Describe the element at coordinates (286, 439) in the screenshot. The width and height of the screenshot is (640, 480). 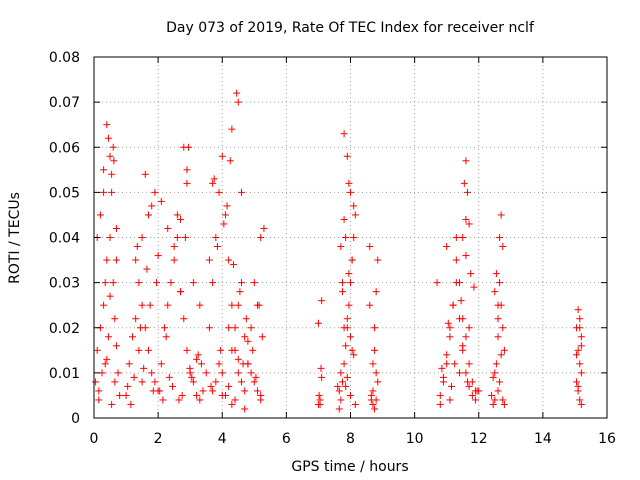
I see `x-tick-label: 6` at that location.